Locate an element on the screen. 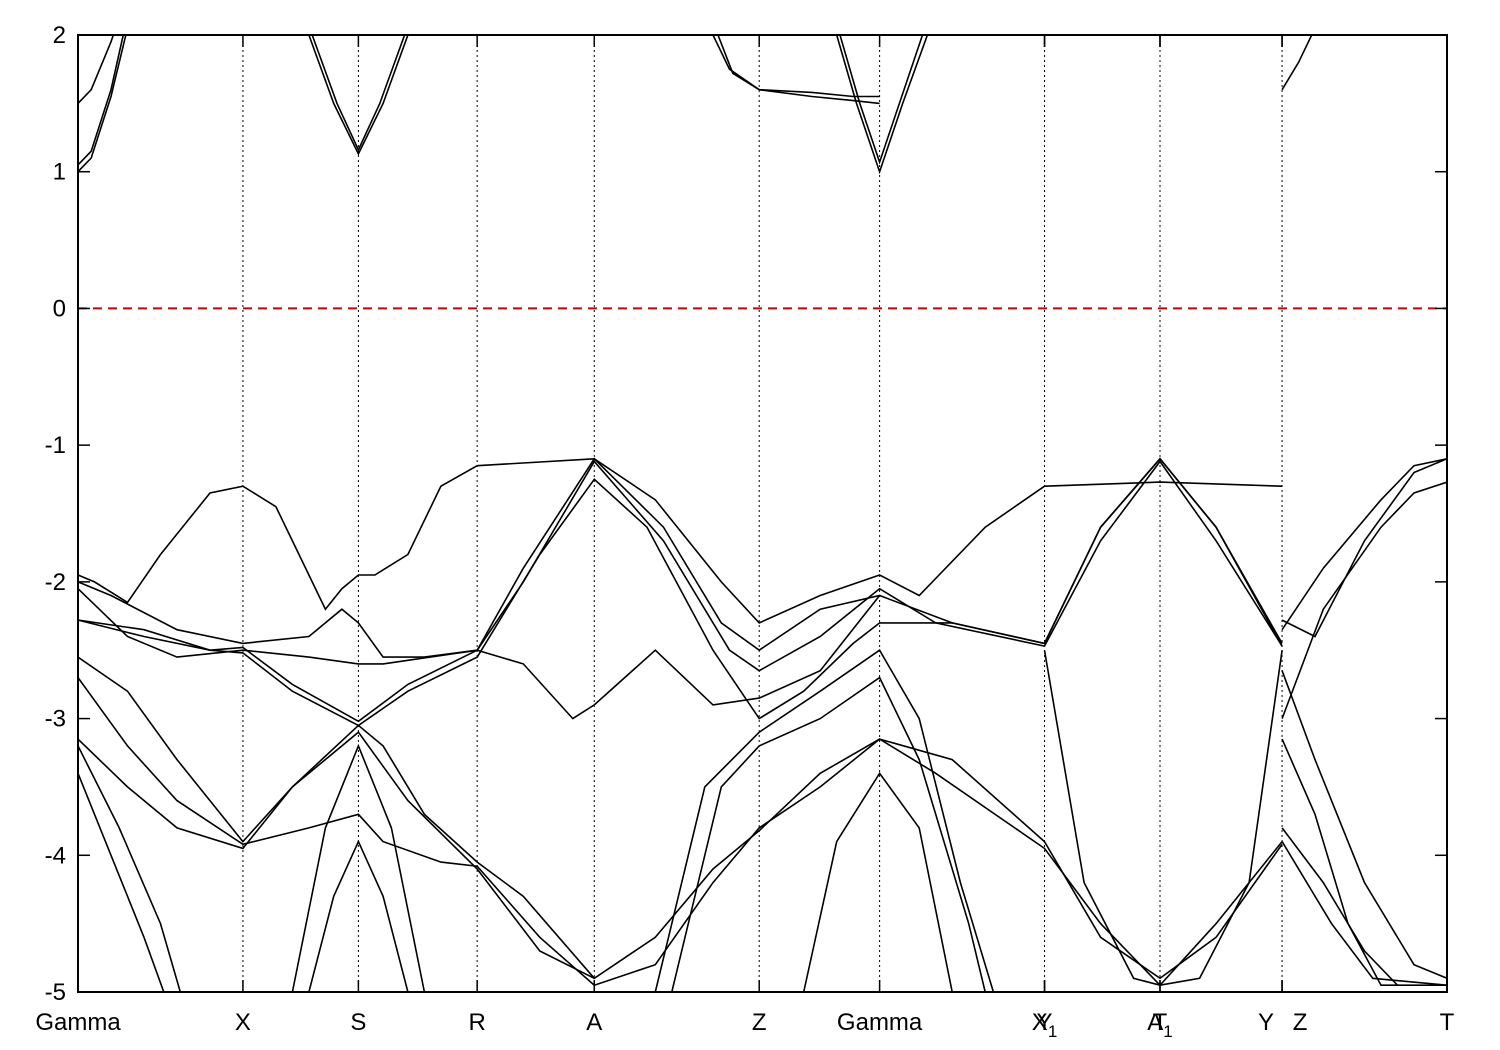 This screenshot has width=1500, height=1050. y-tick-label: -3 is located at coordinates (55, 719).